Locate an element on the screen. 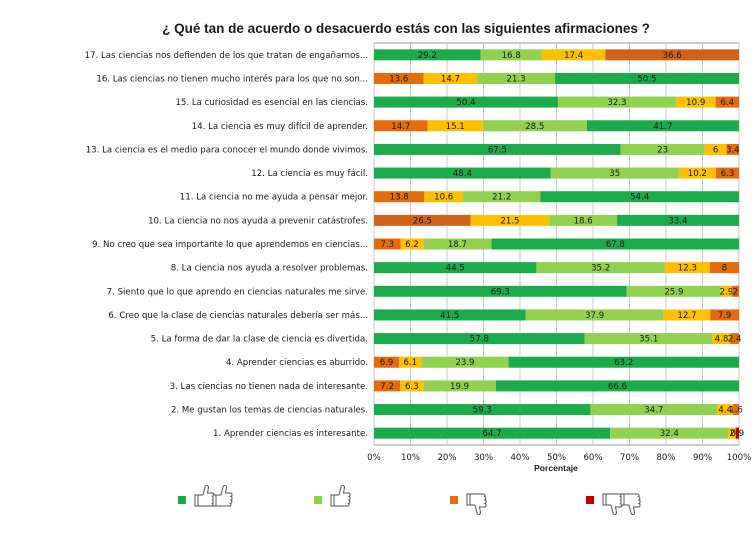  bar-row: 29.2 16.8 17.4 36.6 is located at coordinates (556, 55).